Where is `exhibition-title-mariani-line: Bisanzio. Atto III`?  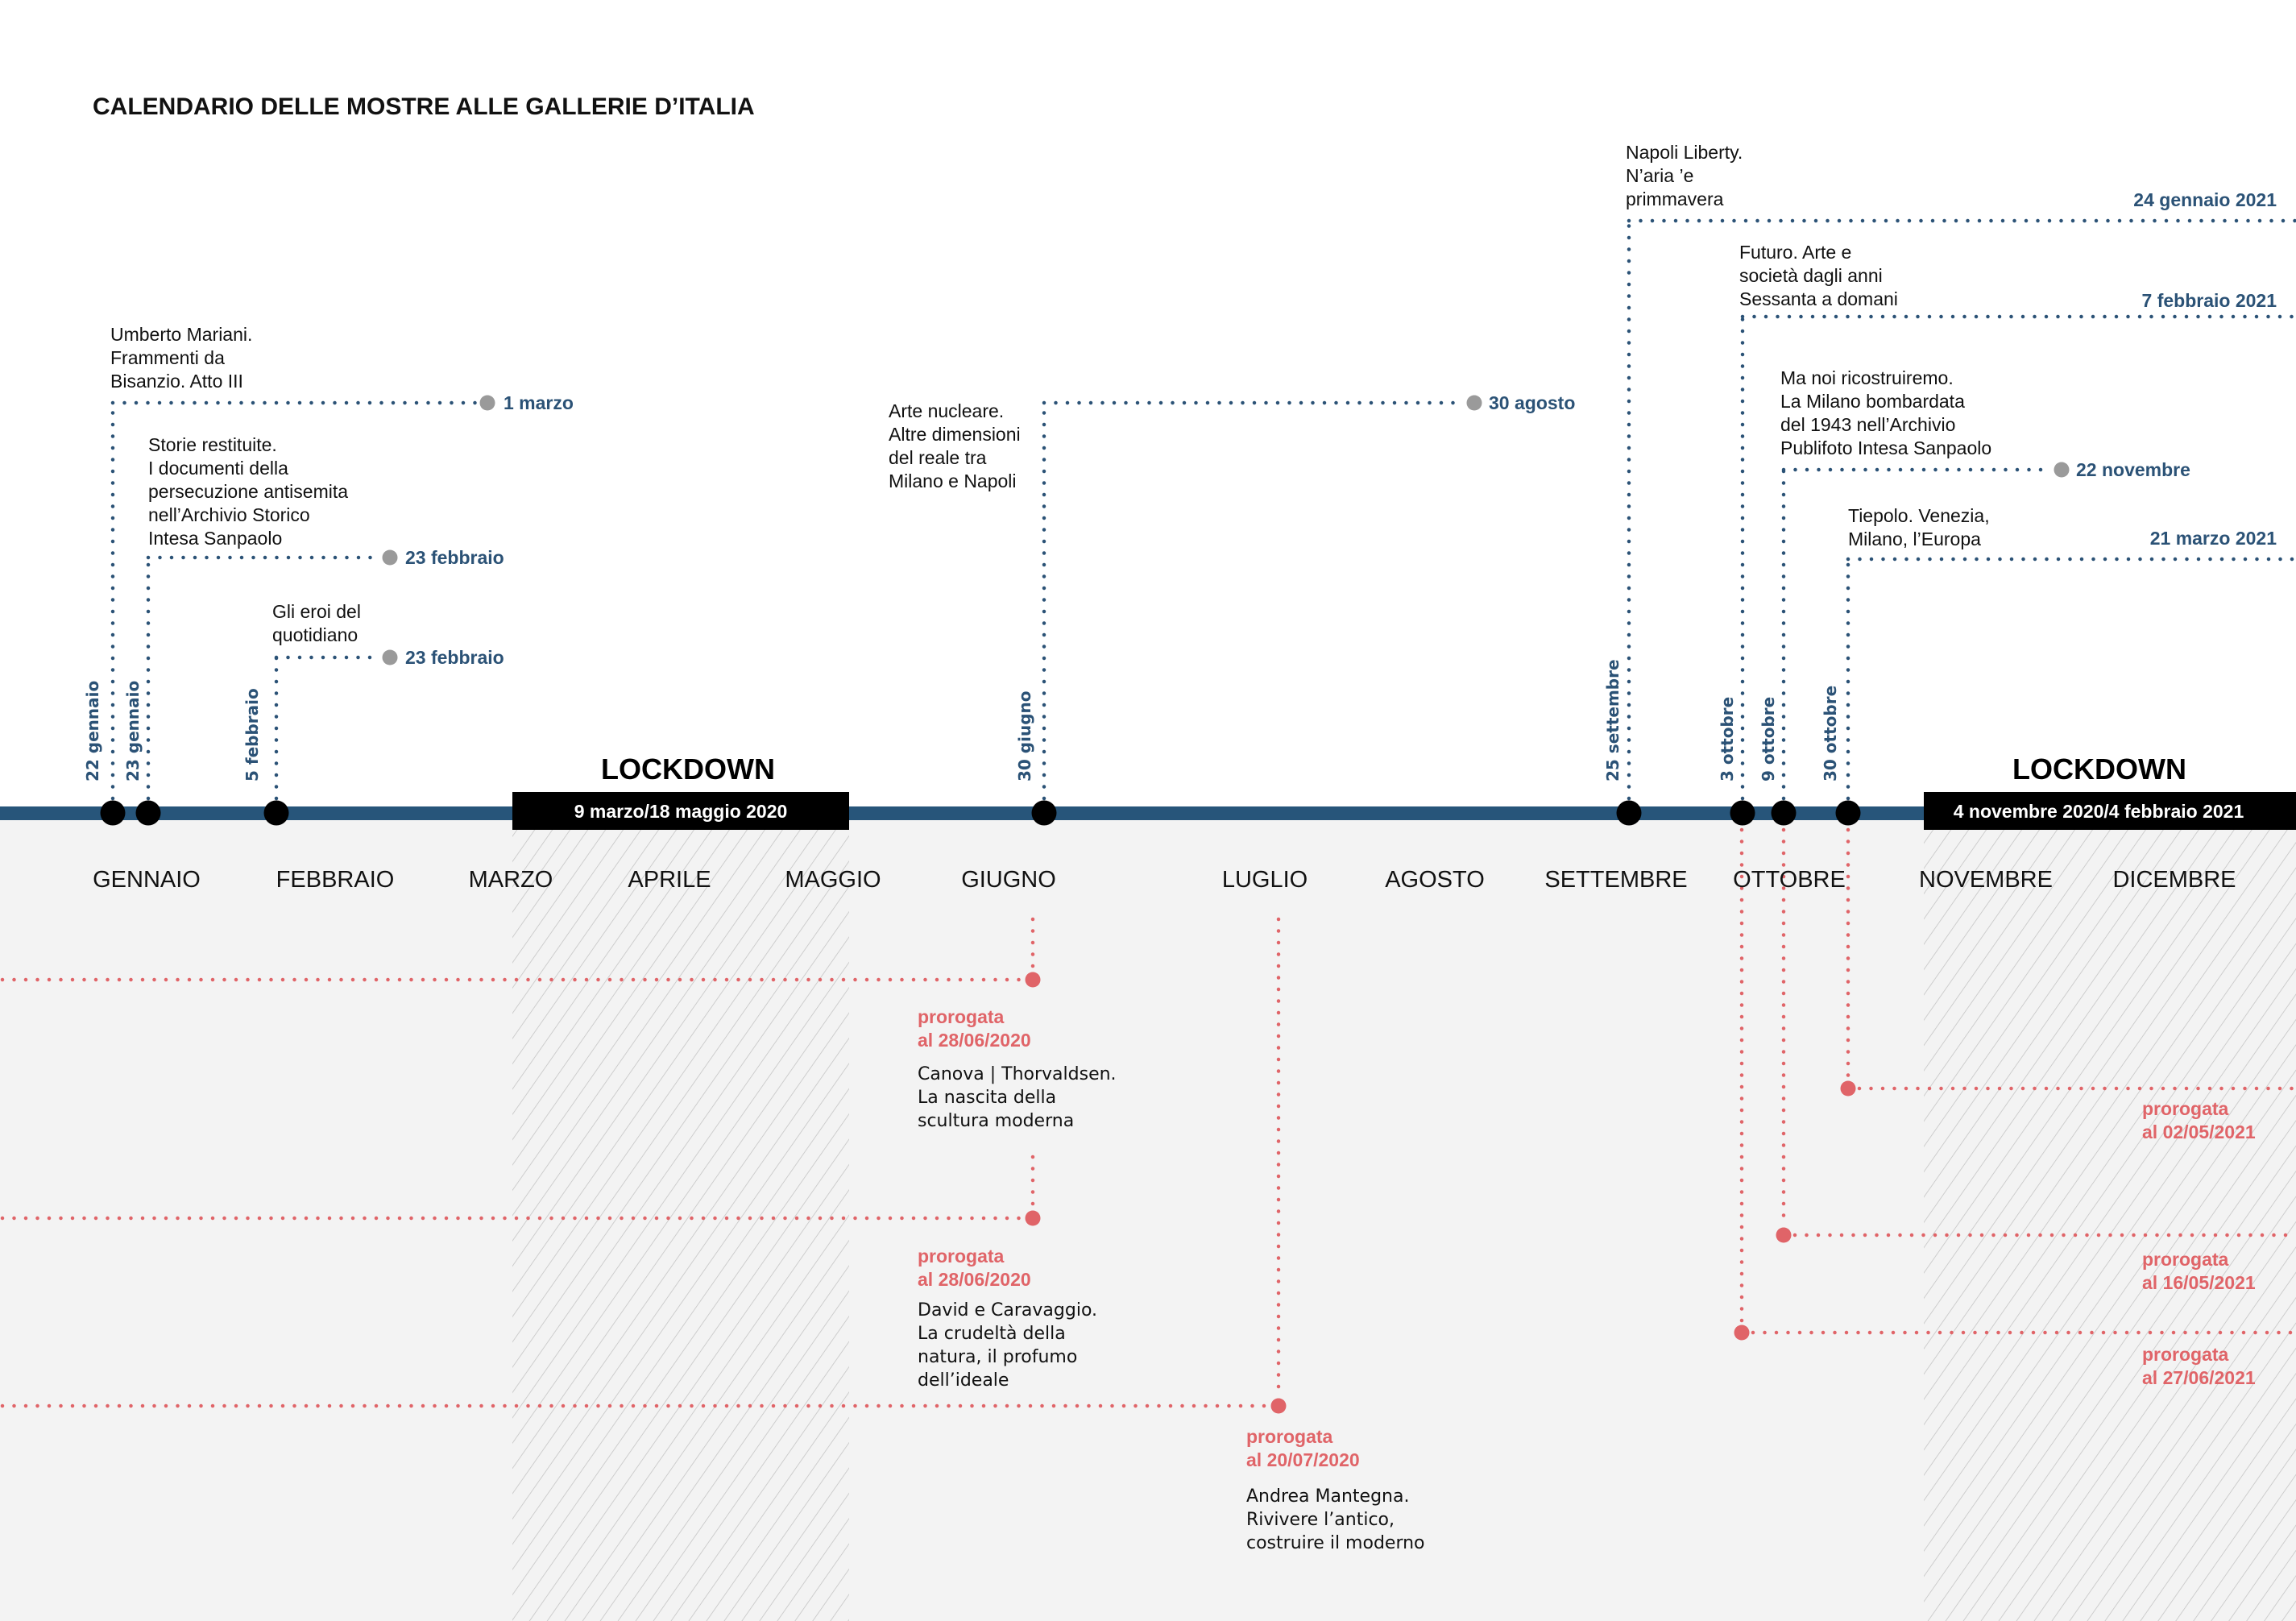
exhibition-title-mariani-line: Bisanzio. Atto III is located at coordinates (176, 381).